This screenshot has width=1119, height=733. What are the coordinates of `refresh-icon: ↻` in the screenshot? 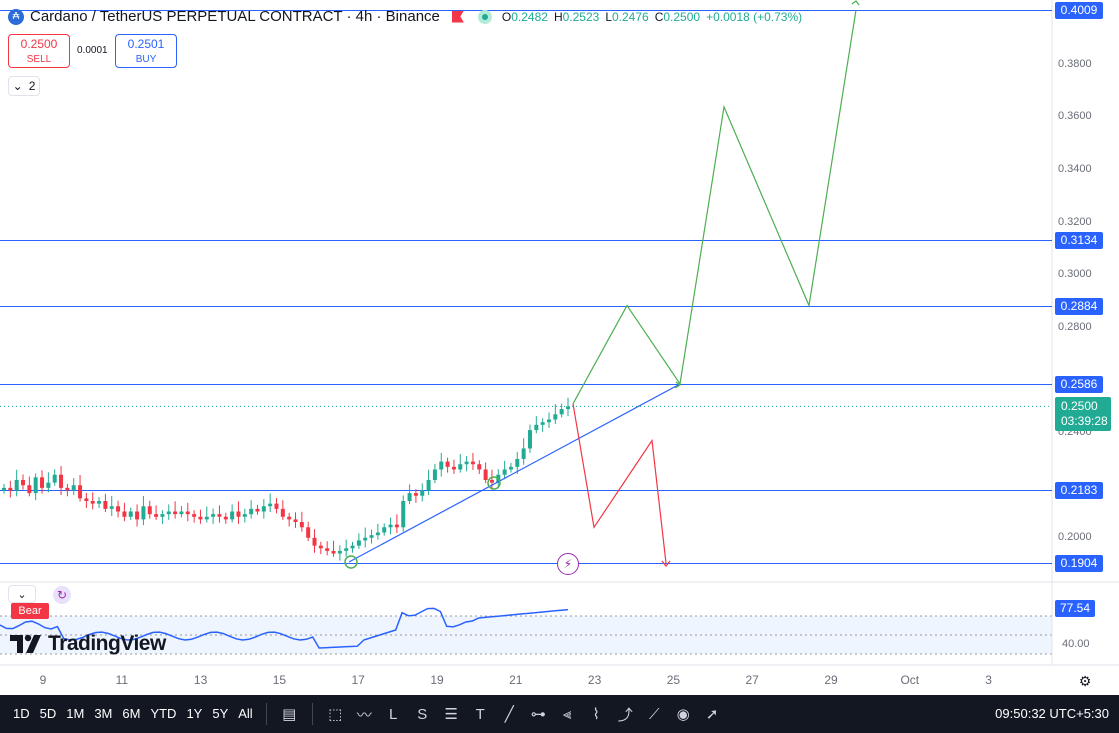 It's located at (62, 595).